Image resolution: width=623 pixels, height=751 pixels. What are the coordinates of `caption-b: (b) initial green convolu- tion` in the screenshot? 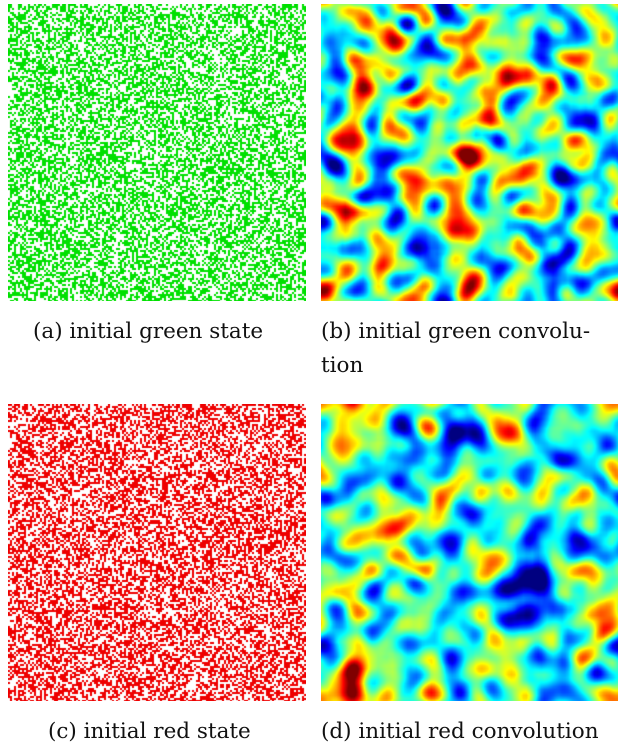 It's located at (471, 349).